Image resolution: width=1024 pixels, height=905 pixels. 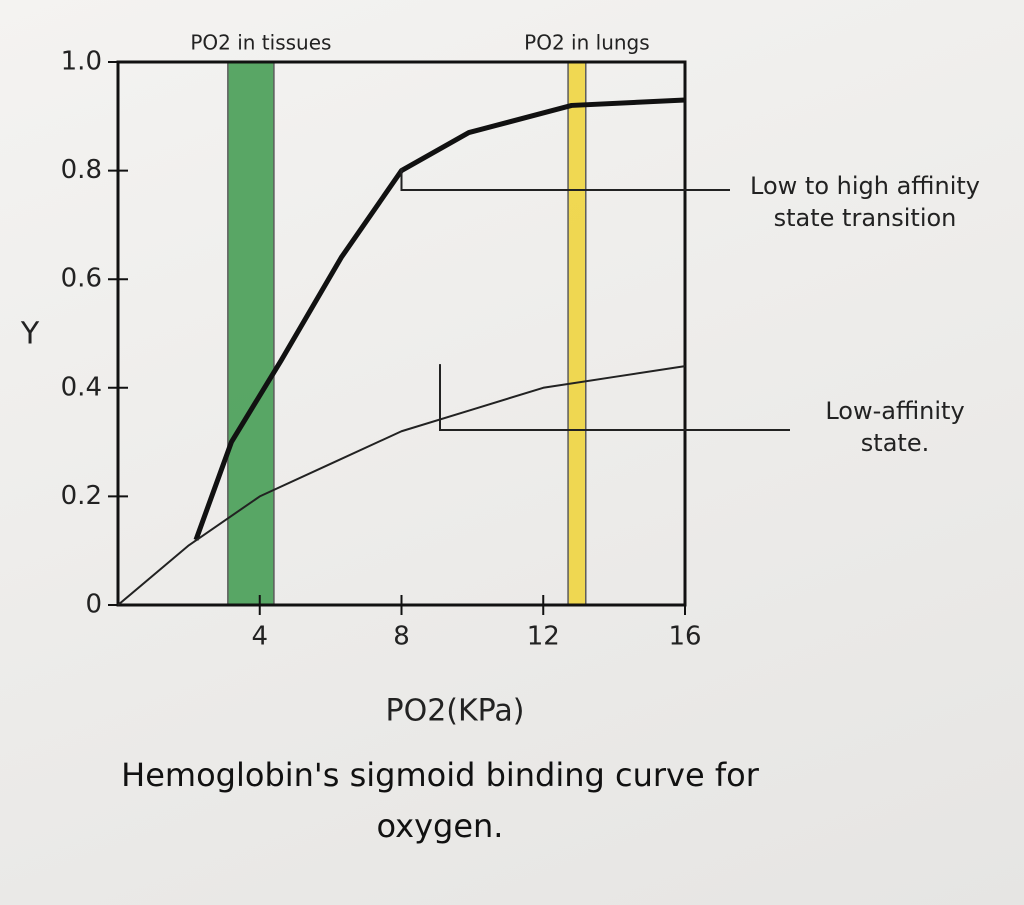 I want to click on x-tick-label: 8, so click(x=401, y=637).